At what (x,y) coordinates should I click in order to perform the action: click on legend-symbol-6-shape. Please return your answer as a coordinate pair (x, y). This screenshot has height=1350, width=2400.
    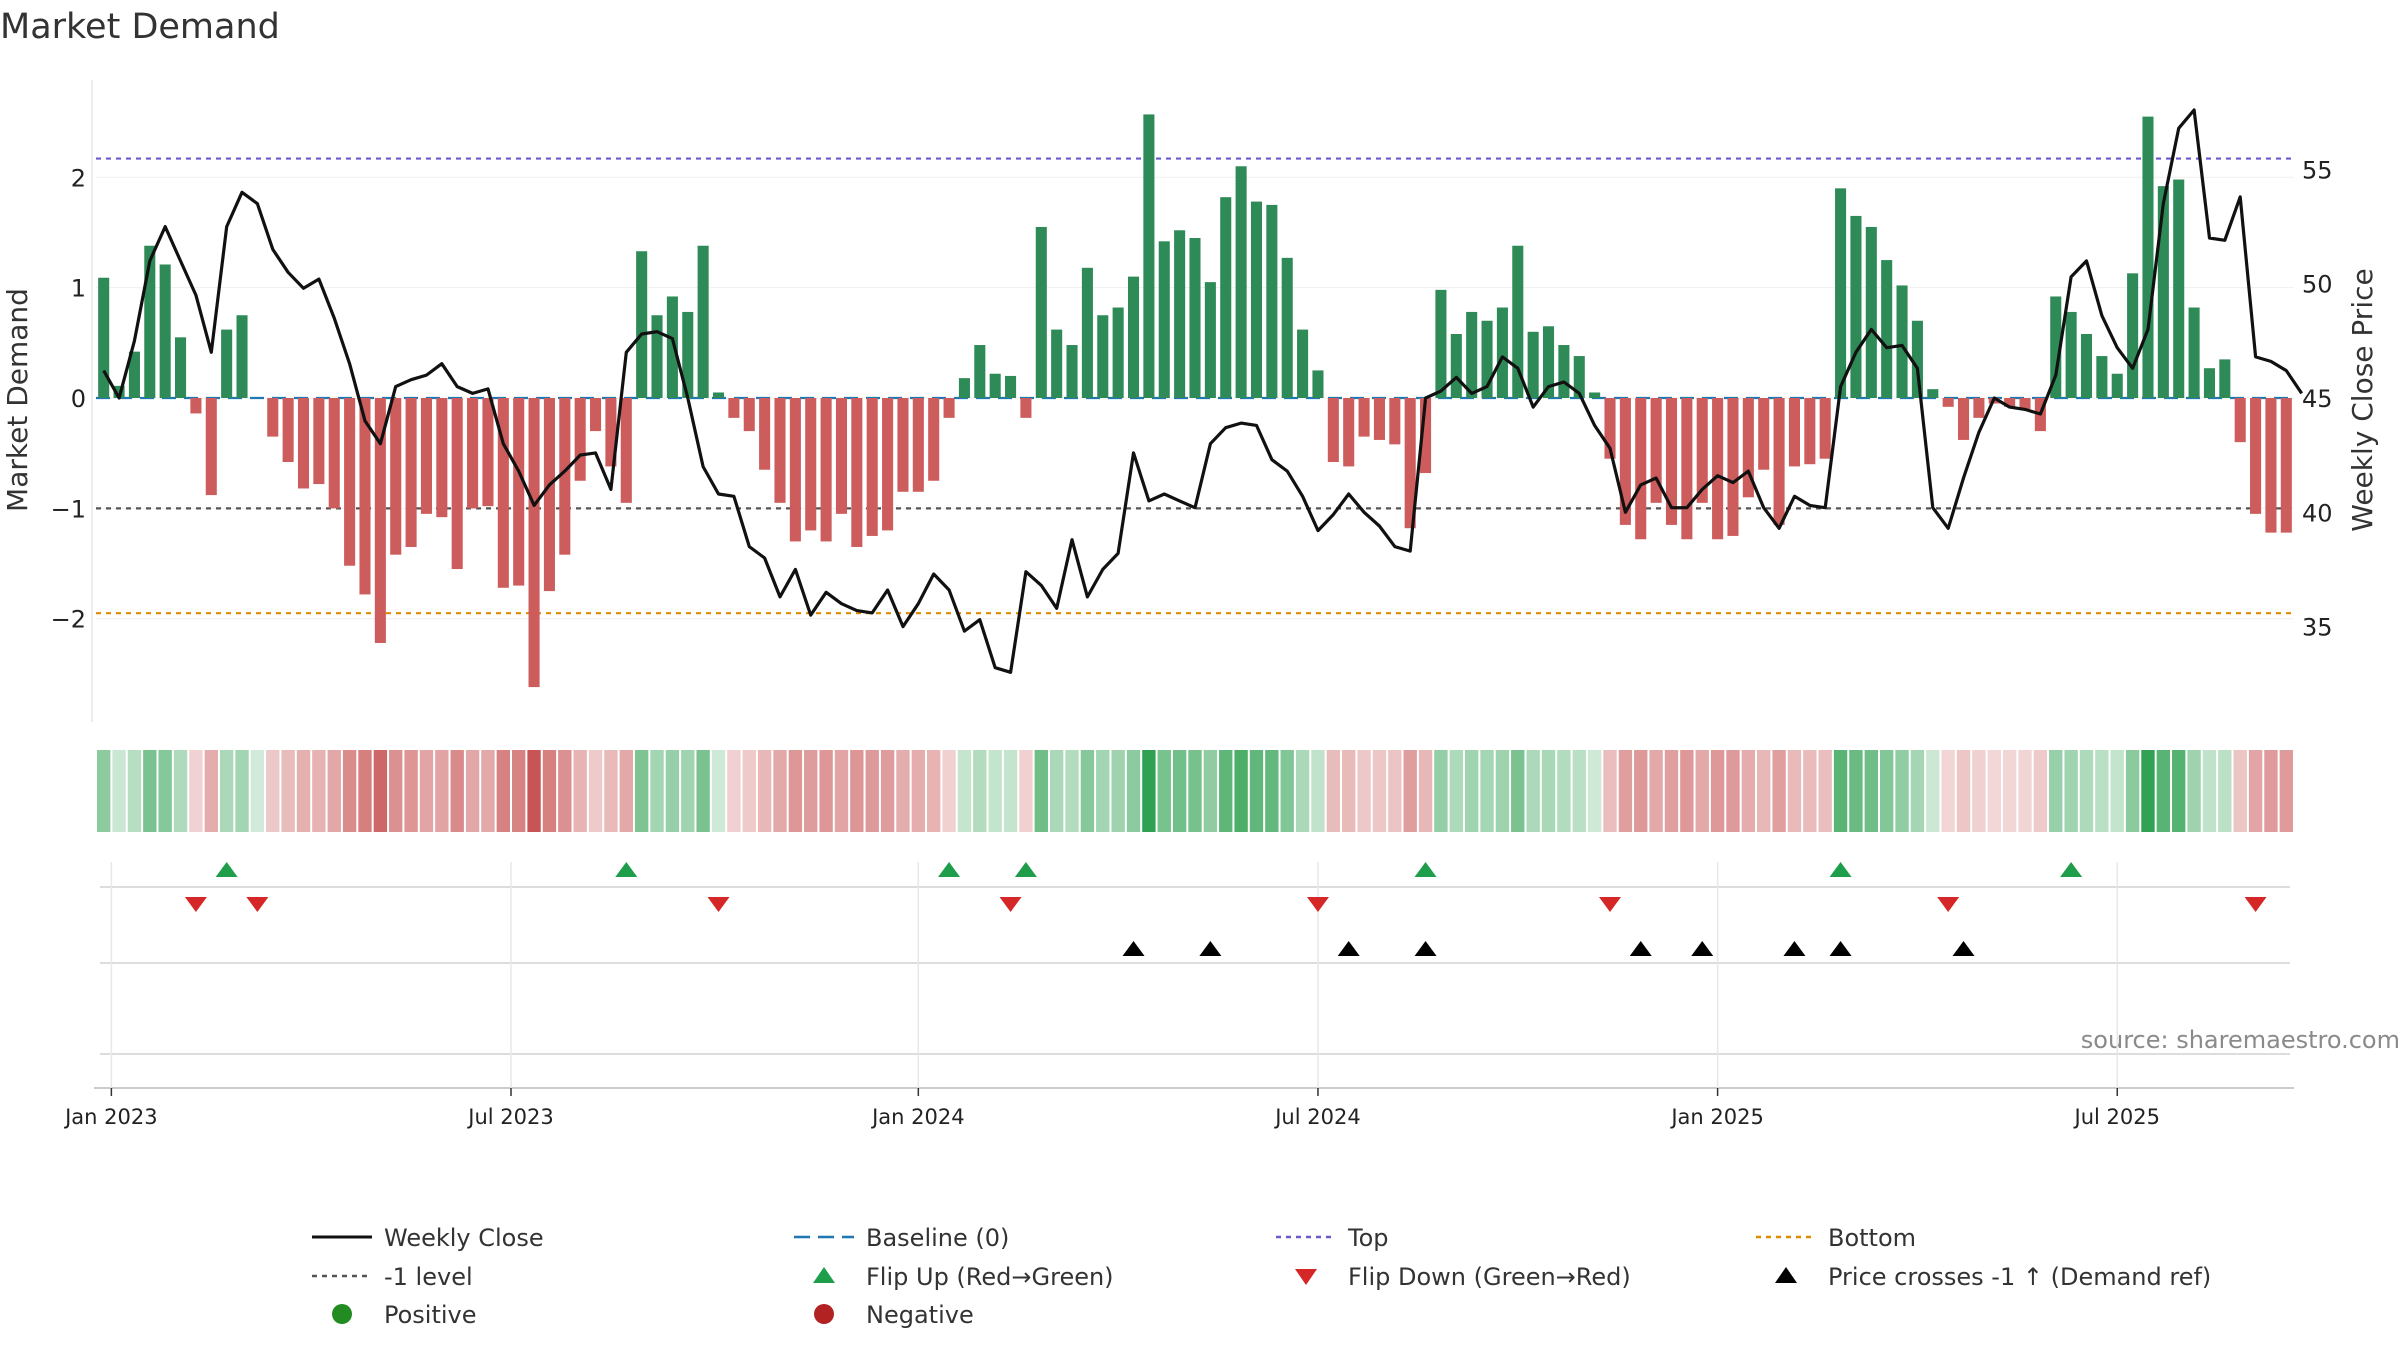
    Looking at the image, I should click on (1306, 1277).